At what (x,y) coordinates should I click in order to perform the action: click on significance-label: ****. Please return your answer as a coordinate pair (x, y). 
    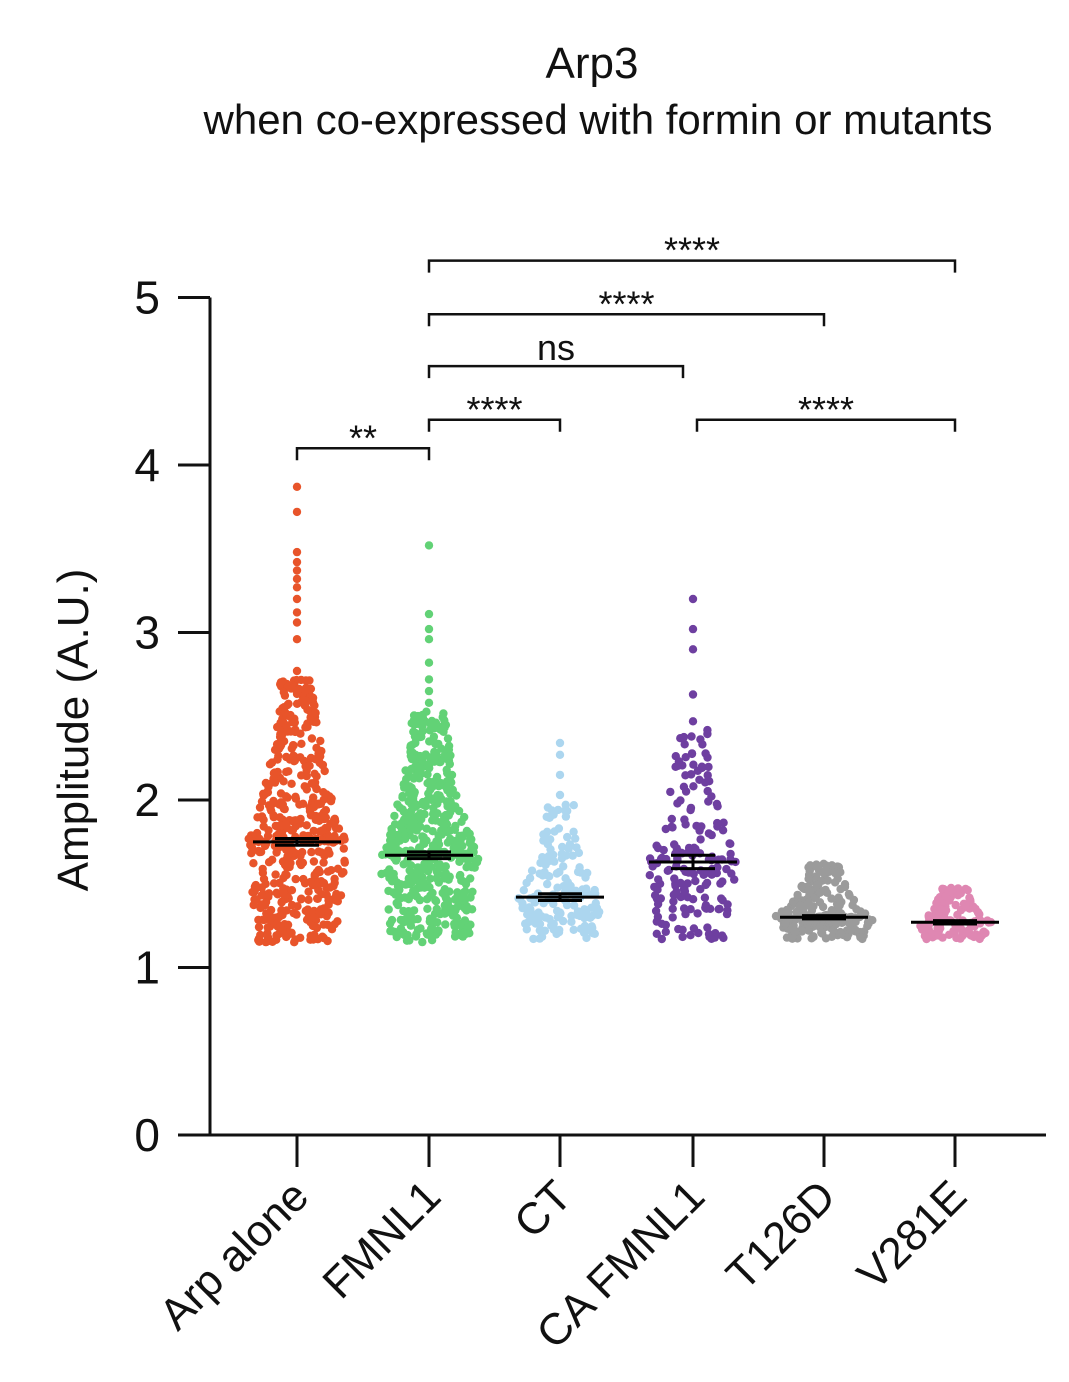
    Looking at the image, I should click on (692, 250).